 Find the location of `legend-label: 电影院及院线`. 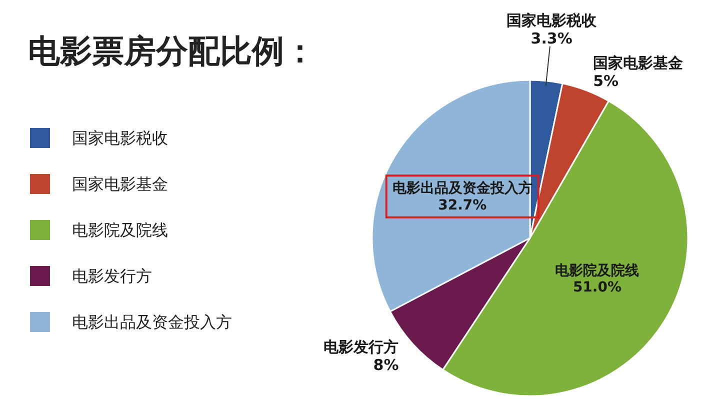

legend-label: 电影院及院线 is located at coordinates (120, 230).